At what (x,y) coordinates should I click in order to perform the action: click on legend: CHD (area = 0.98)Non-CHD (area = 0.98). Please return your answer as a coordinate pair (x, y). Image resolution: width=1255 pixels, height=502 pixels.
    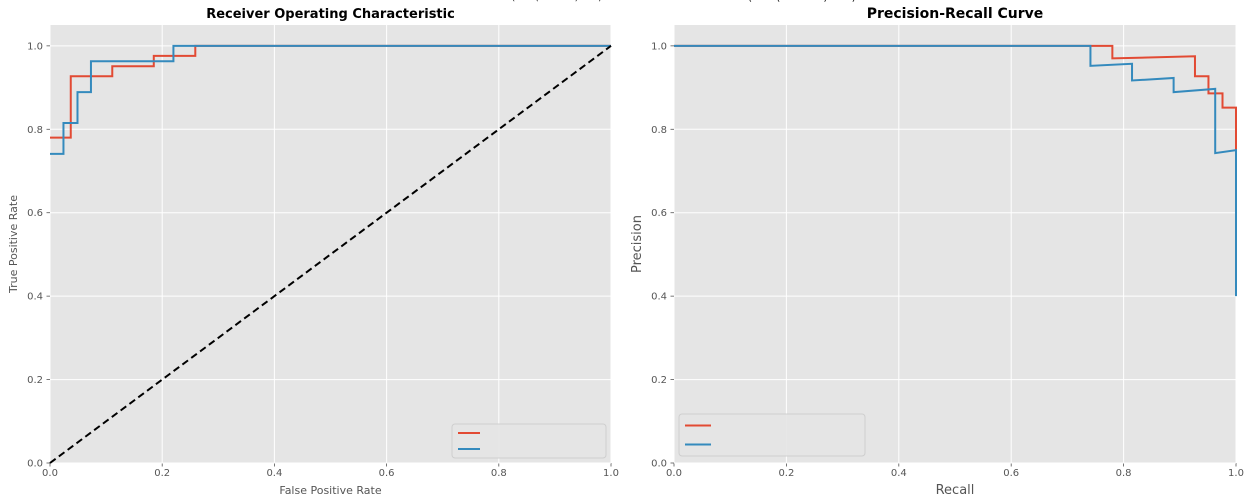
    Looking at the image, I should click on (529, 229).